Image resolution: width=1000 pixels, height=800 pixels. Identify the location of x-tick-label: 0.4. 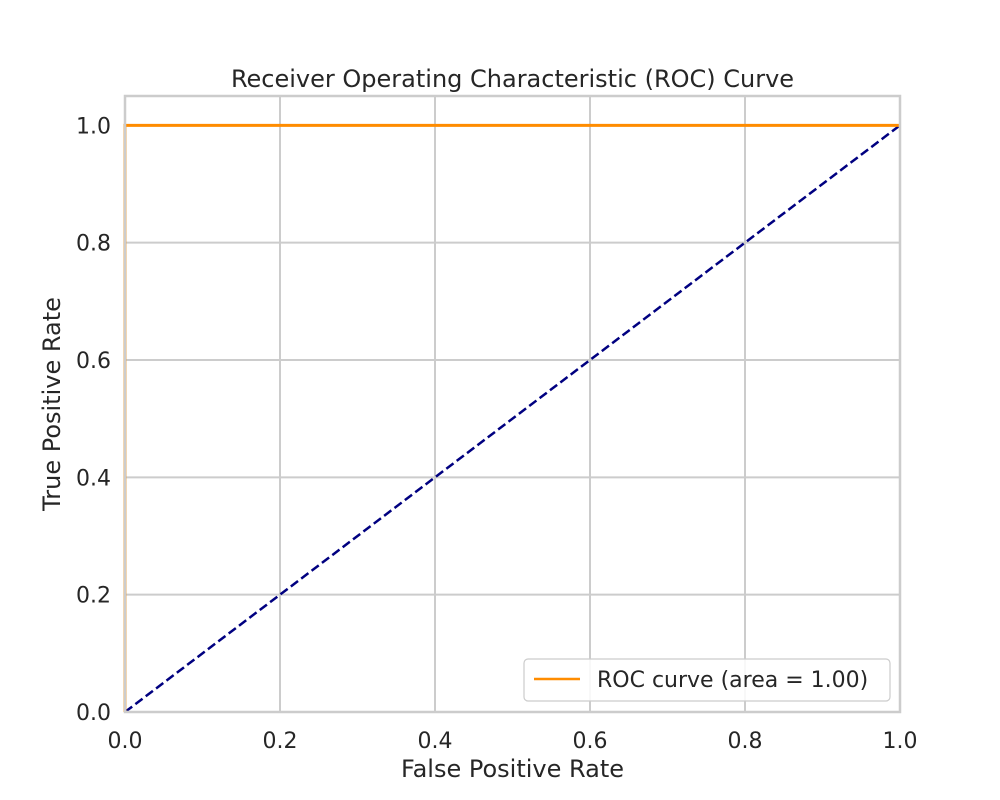
(435, 741).